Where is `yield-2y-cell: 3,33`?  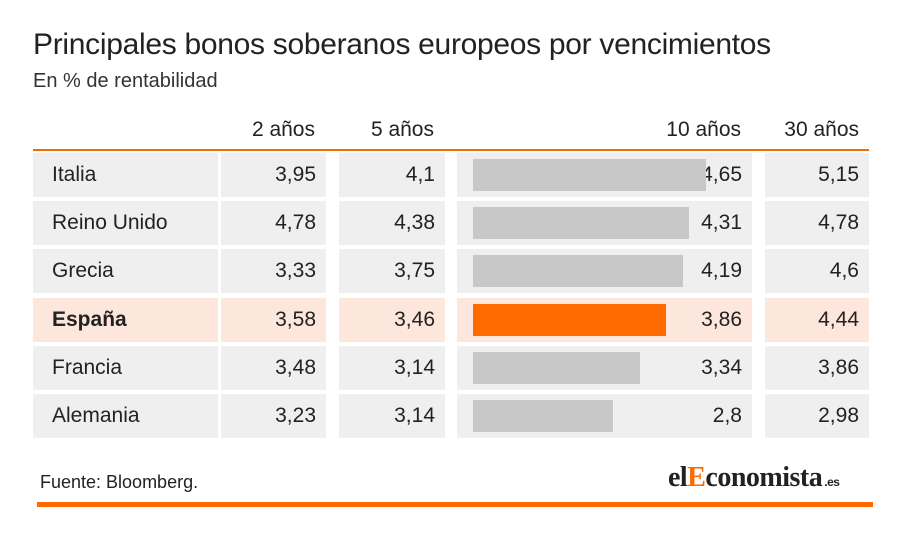
yield-2y-cell: 3,33 is located at coordinates (273, 271).